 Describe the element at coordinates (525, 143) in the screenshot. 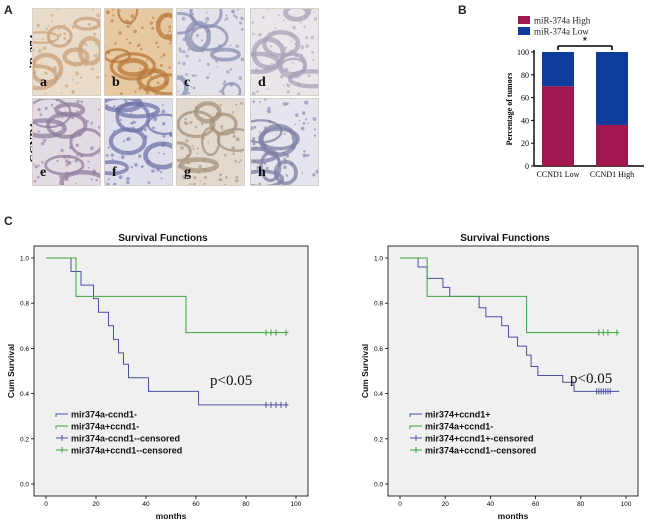

I see `y-tick-label: 20` at that location.